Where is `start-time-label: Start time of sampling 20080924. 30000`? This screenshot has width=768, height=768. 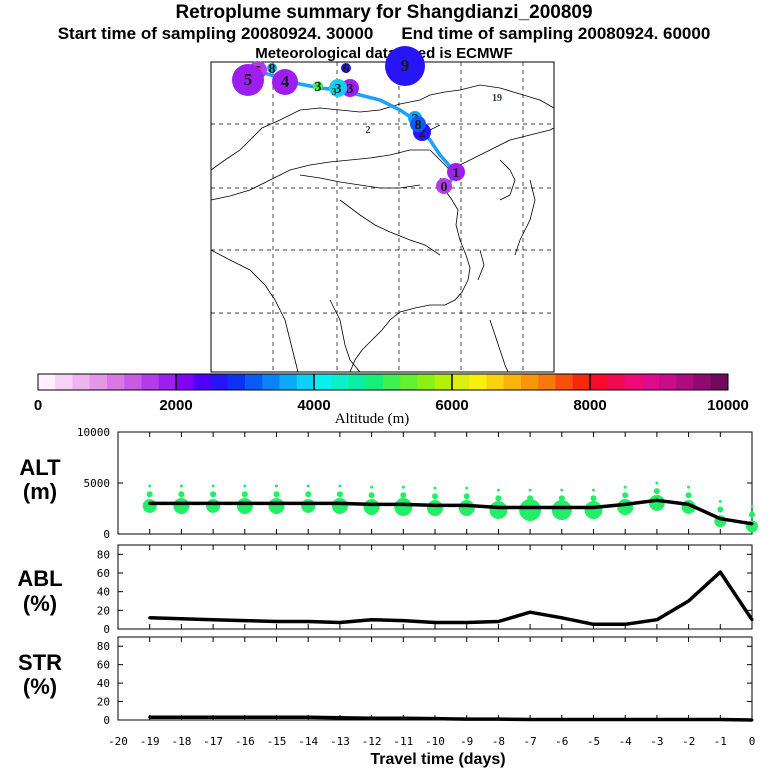
start-time-label: Start time of sampling 20080924. 30000 is located at coordinates (215, 33).